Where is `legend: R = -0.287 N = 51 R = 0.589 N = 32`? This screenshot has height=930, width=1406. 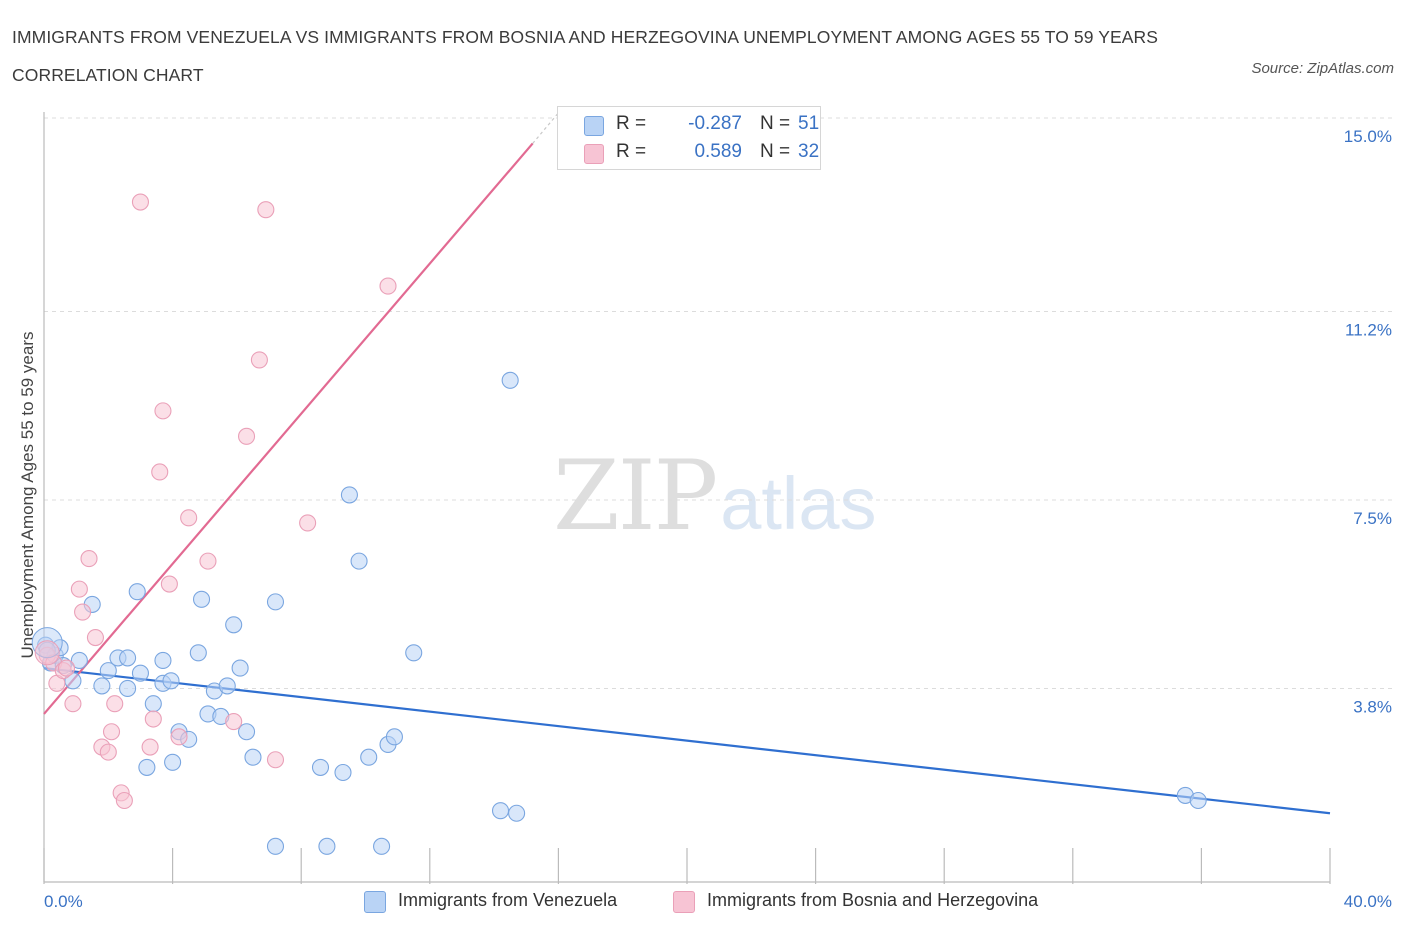 legend: R = -0.287 N = 51 R = 0.589 N = 32 is located at coordinates (689, 138).